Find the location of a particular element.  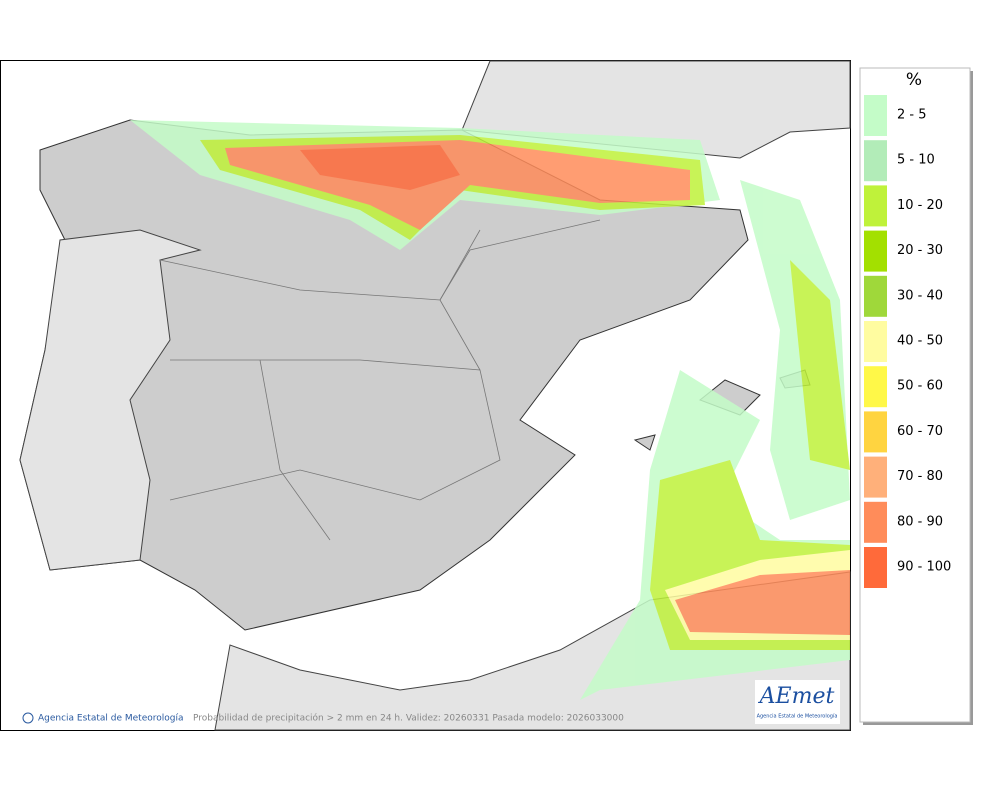

logo: AEmet Agencia Estatal de Meteorología is located at coordinates (797, 702).